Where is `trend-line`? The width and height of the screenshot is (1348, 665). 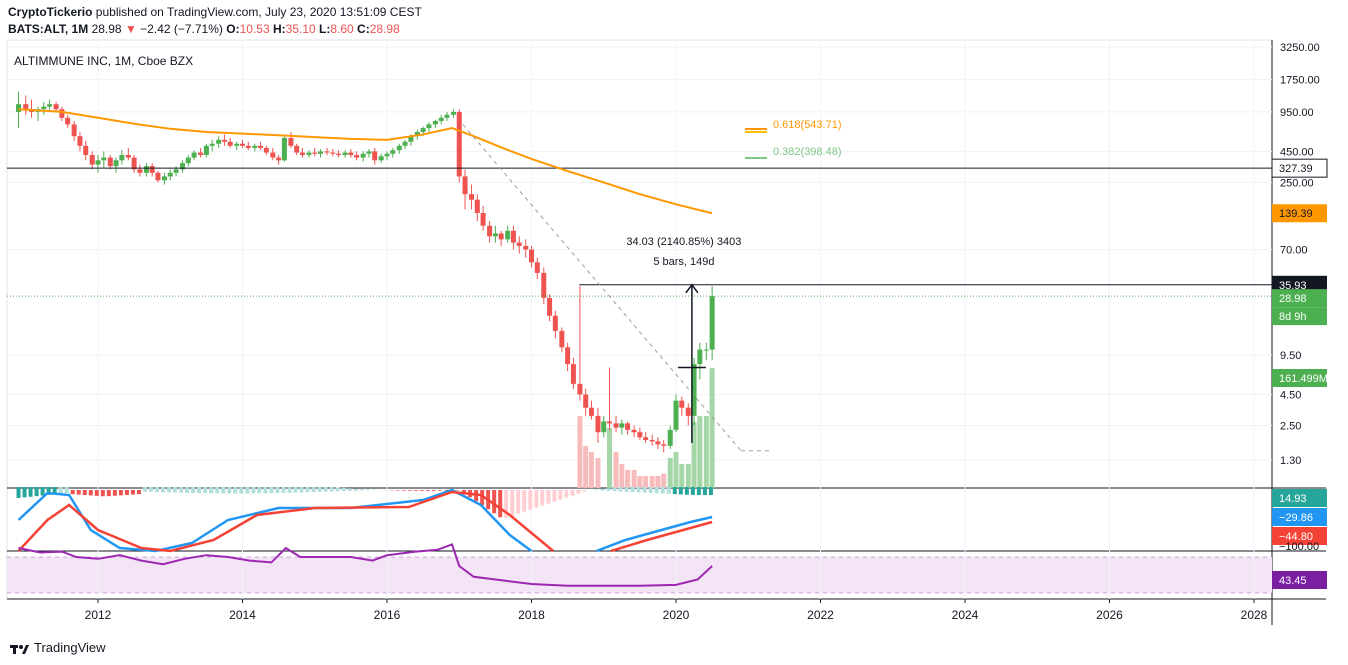 trend-line is located at coordinates (602, 288).